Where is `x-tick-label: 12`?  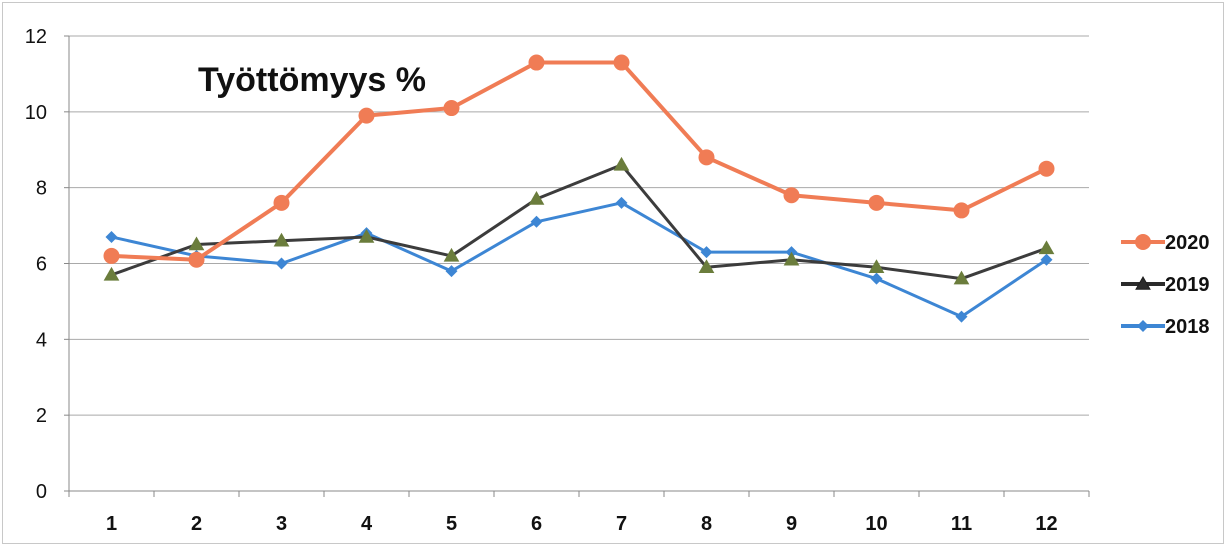
x-tick-label: 12 is located at coordinates (1046, 524).